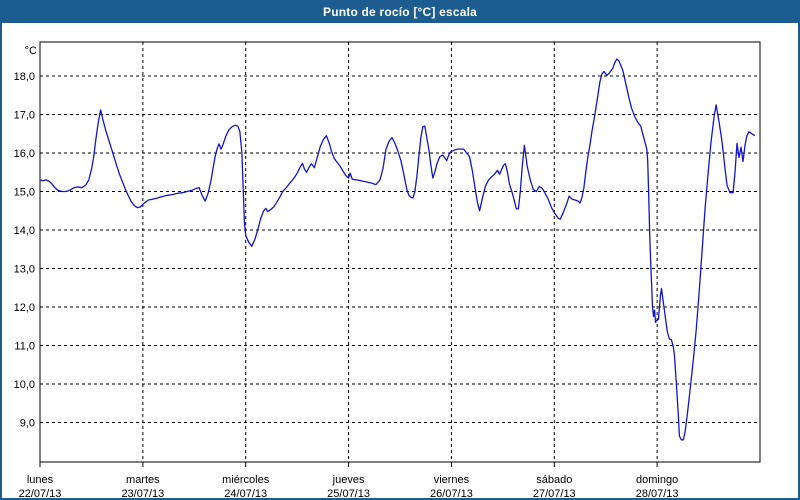  Describe the element at coordinates (348, 493) in the screenshot. I see `x-date-label: 25/07/13` at that location.